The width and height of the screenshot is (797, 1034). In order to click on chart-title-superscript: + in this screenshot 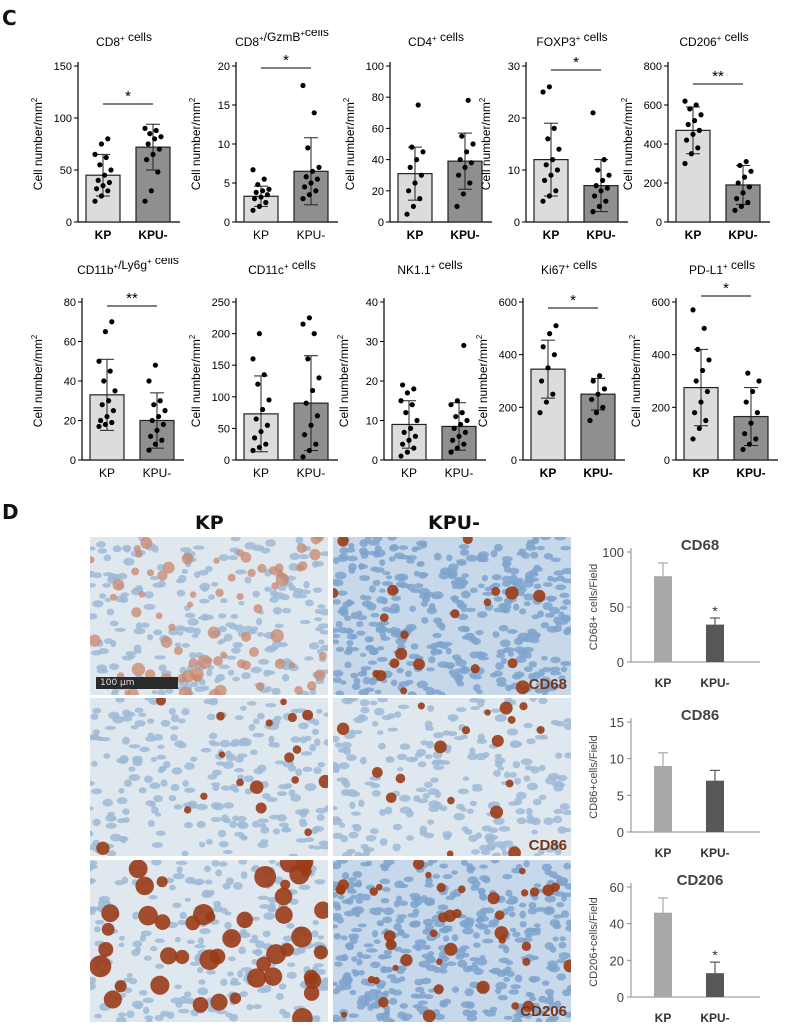, I will do `click(116, 266)`.